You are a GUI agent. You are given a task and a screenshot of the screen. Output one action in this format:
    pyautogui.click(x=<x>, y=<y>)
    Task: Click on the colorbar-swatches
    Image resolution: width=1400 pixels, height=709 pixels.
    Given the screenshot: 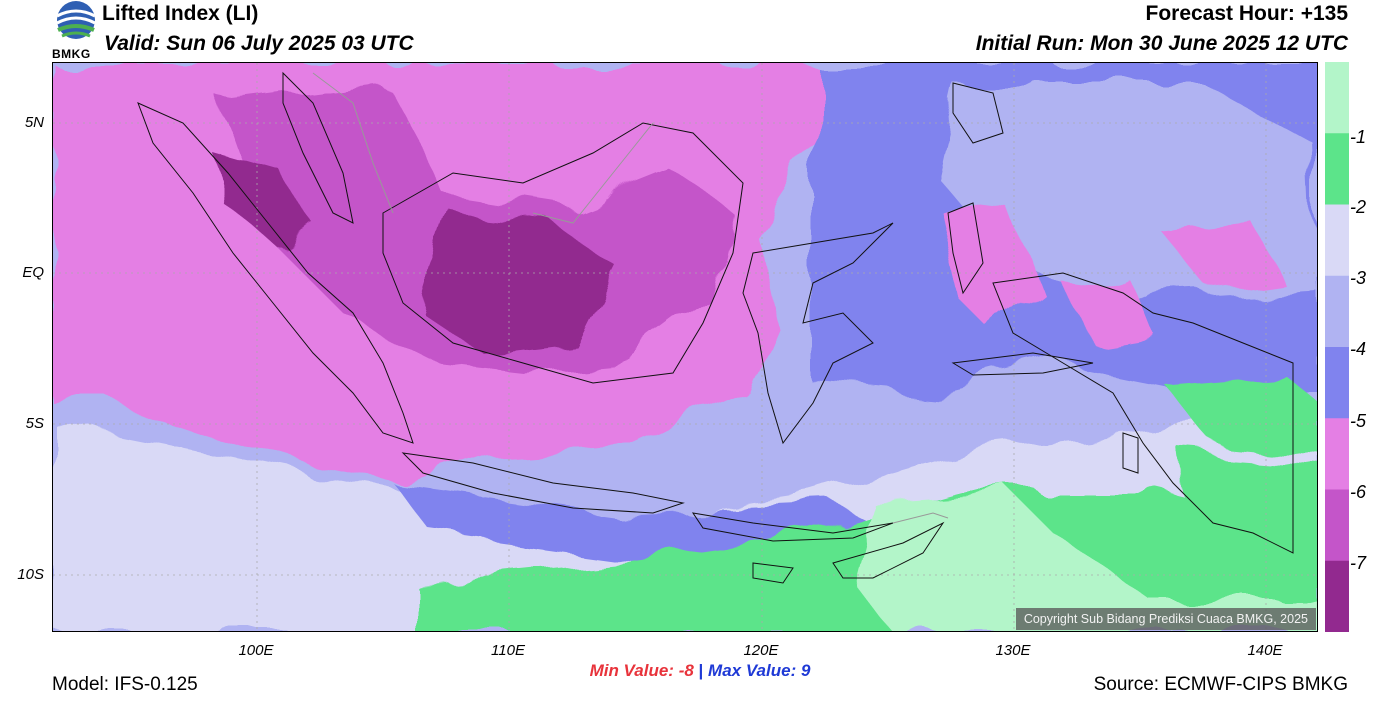 What is the action you would take?
    pyautogui.click(x=1337, y=347)
    